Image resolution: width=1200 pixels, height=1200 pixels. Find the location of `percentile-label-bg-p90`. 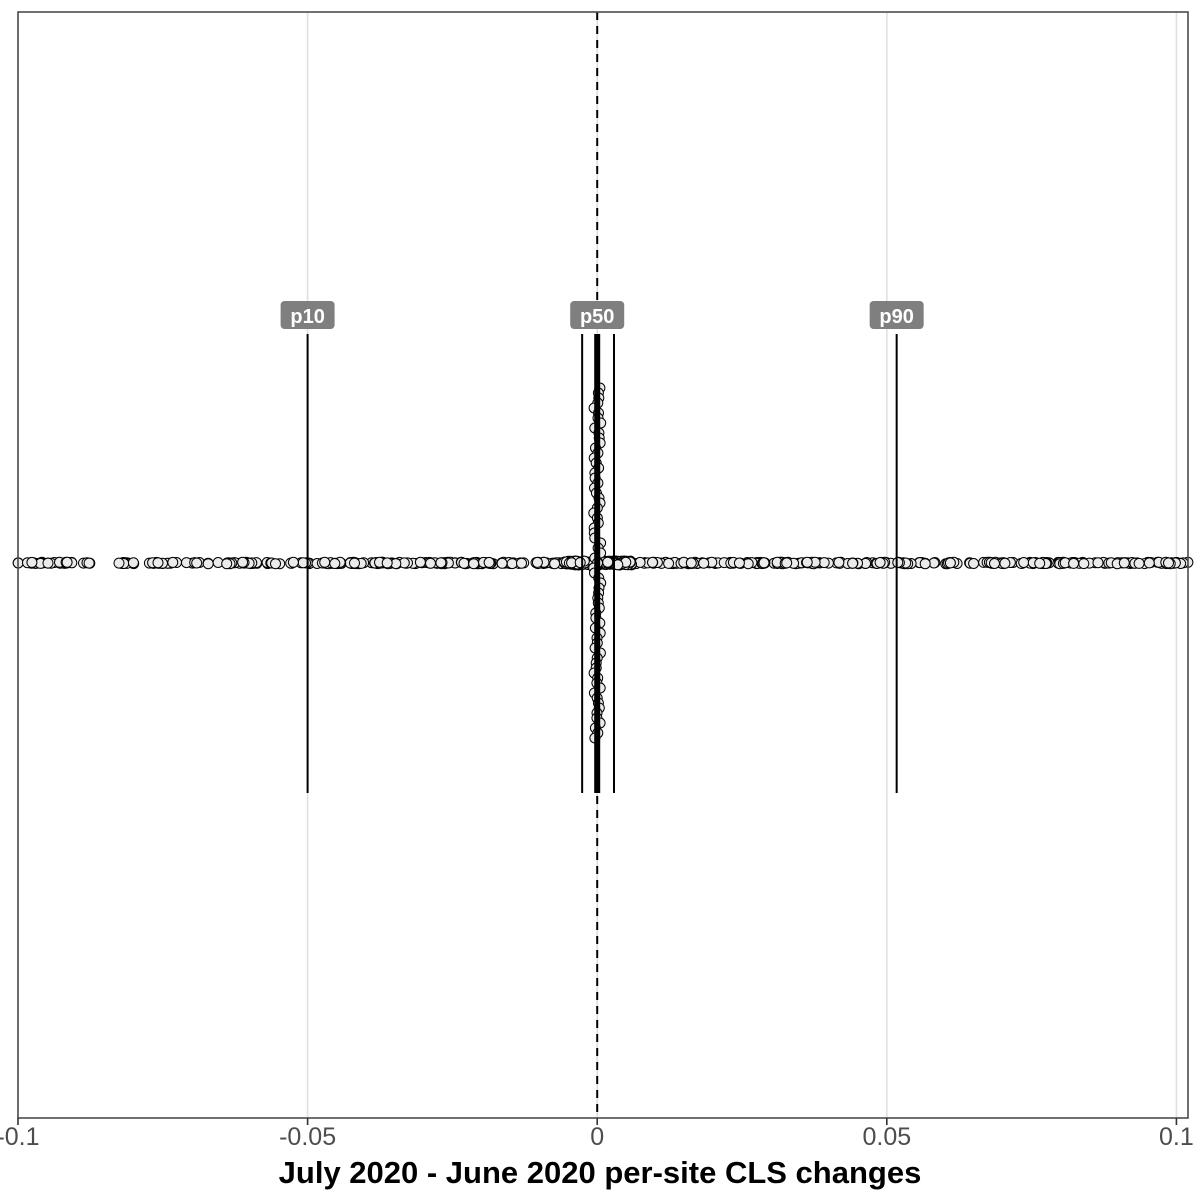

percentile-label-bg-p90 is located at coordinates (896, 315).